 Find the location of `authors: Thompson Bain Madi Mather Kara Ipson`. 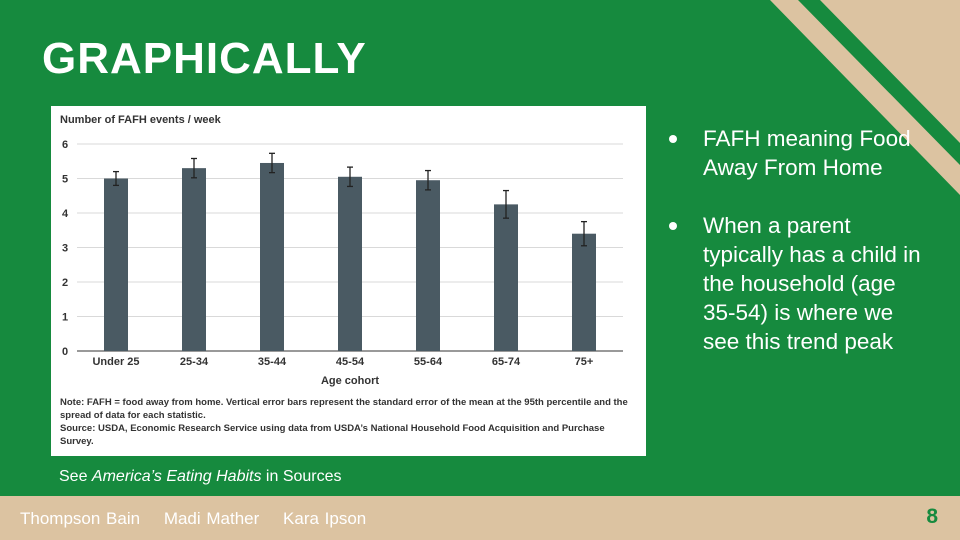

authors: Thompson Bain Madi Mather Kara Ipson is located at coordinates (202, 519).